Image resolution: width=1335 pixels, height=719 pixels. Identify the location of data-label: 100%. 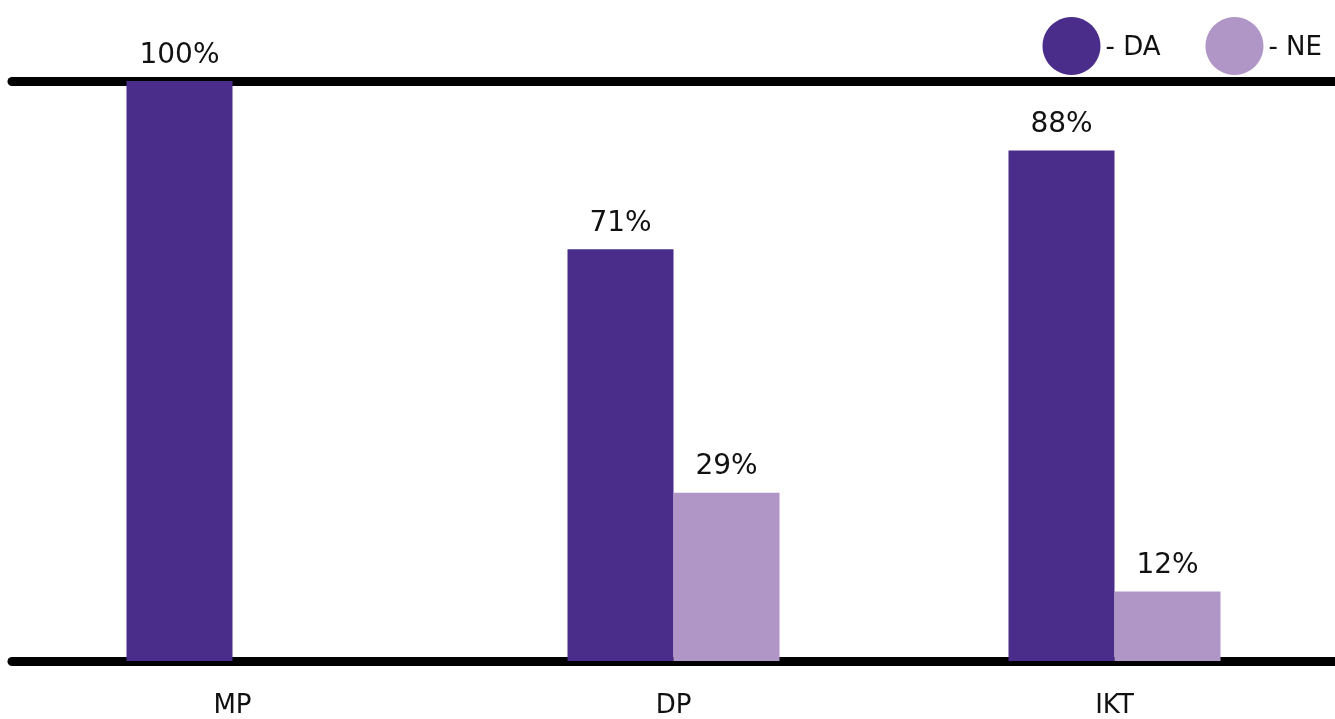
(179, 53).